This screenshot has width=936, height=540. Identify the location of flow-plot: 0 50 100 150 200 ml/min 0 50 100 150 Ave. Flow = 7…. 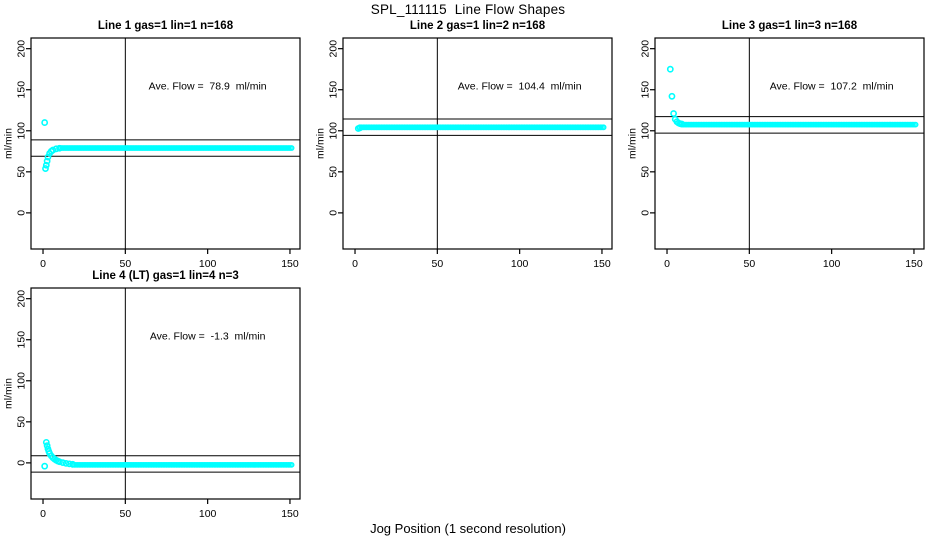
(152, 153).